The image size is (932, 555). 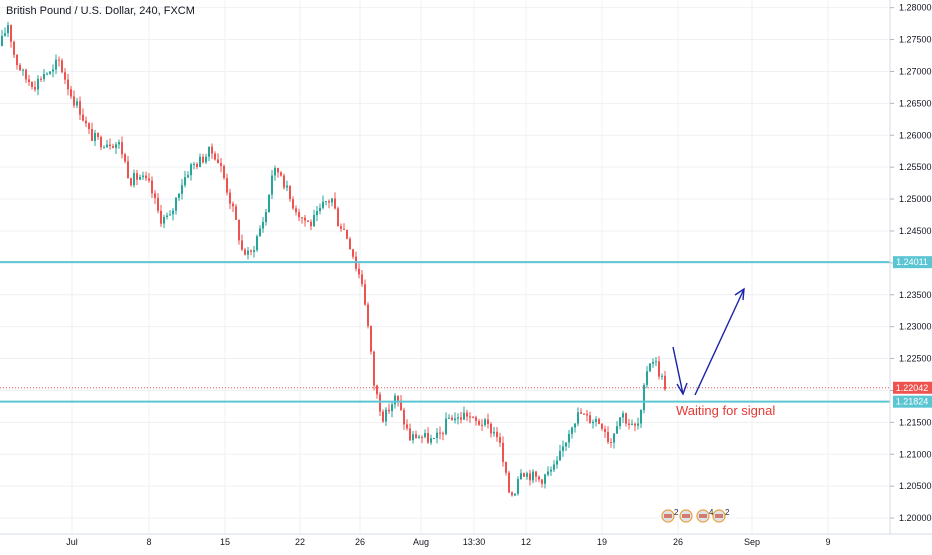 I want to click on drawings: Waiting for signal, so click(x=723, y=352).